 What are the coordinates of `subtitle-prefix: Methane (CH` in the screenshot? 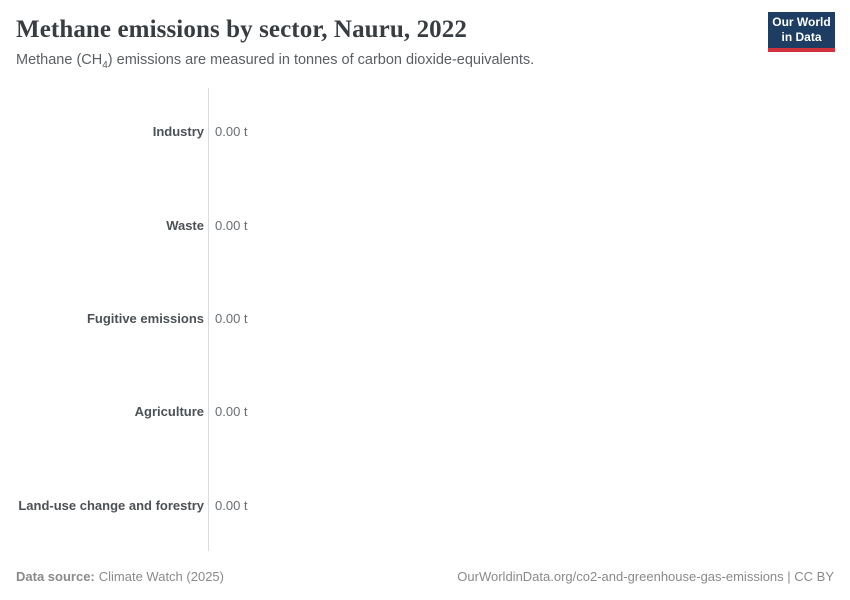 It's located at (59, 60).